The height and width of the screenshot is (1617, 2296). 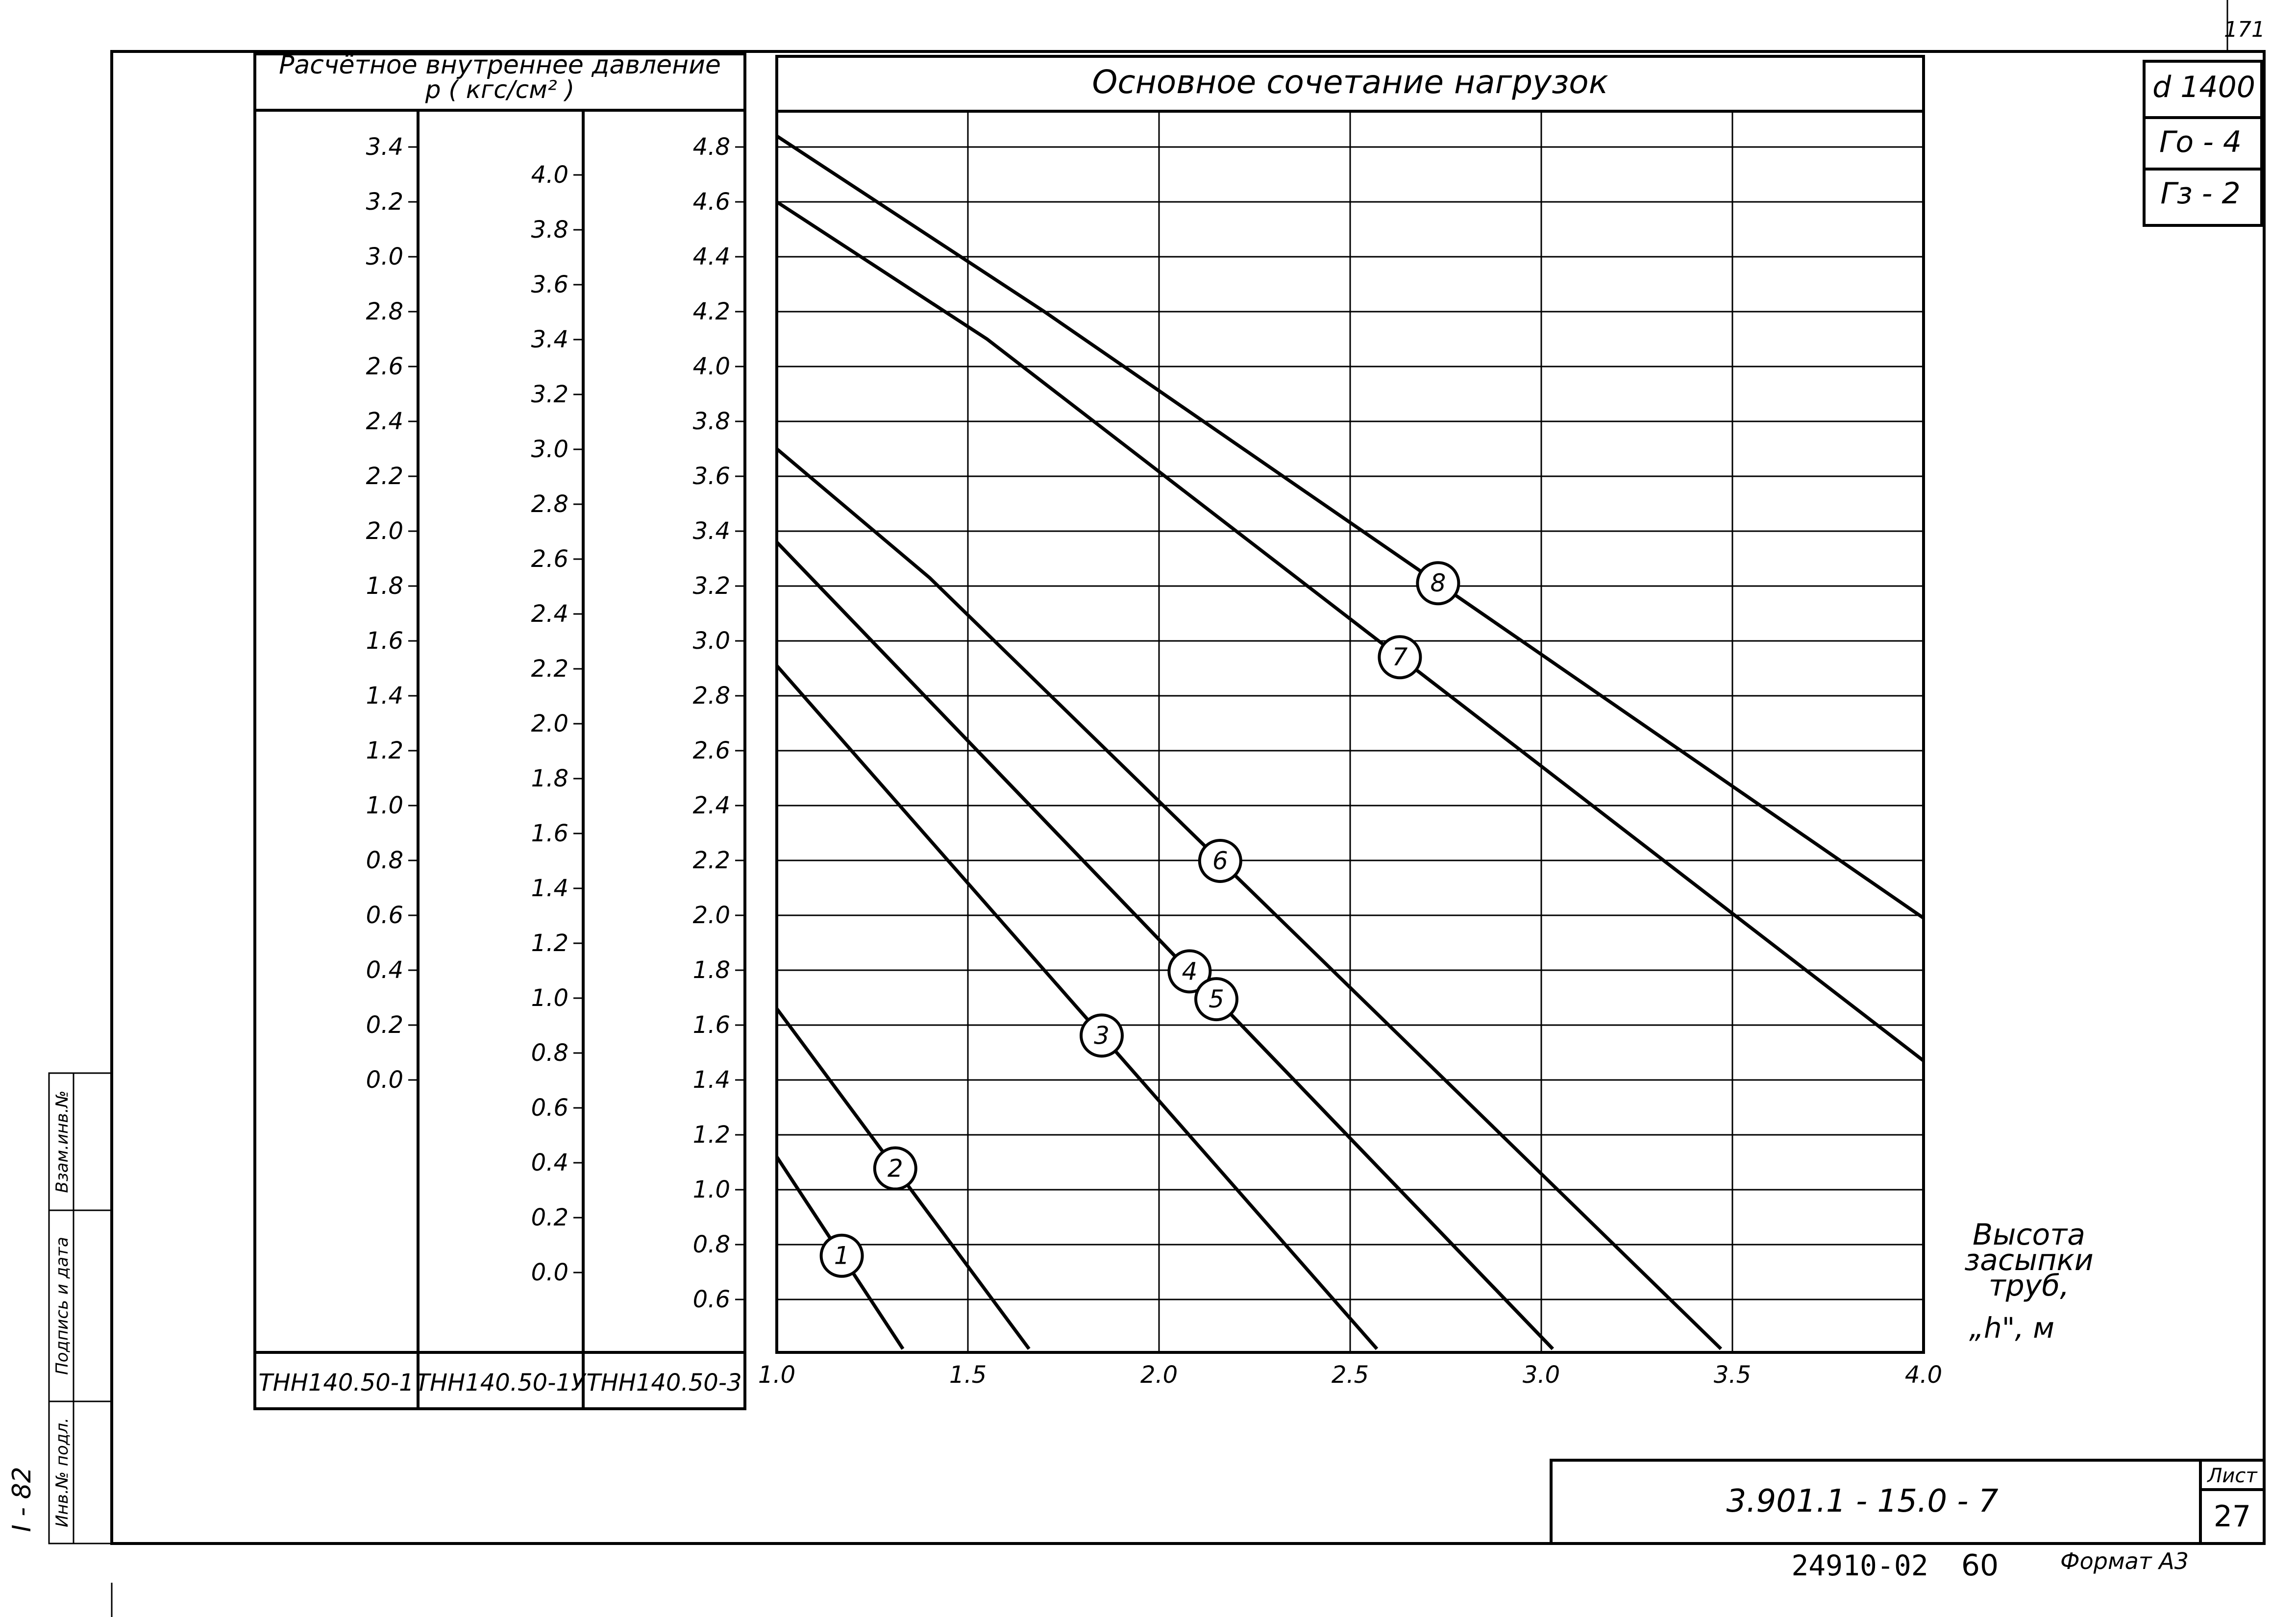 What do you see at coordinates (2204, 87) in the screenshot?
I see `tag-diameter: d 1400` at bounding box center [2204, 87].